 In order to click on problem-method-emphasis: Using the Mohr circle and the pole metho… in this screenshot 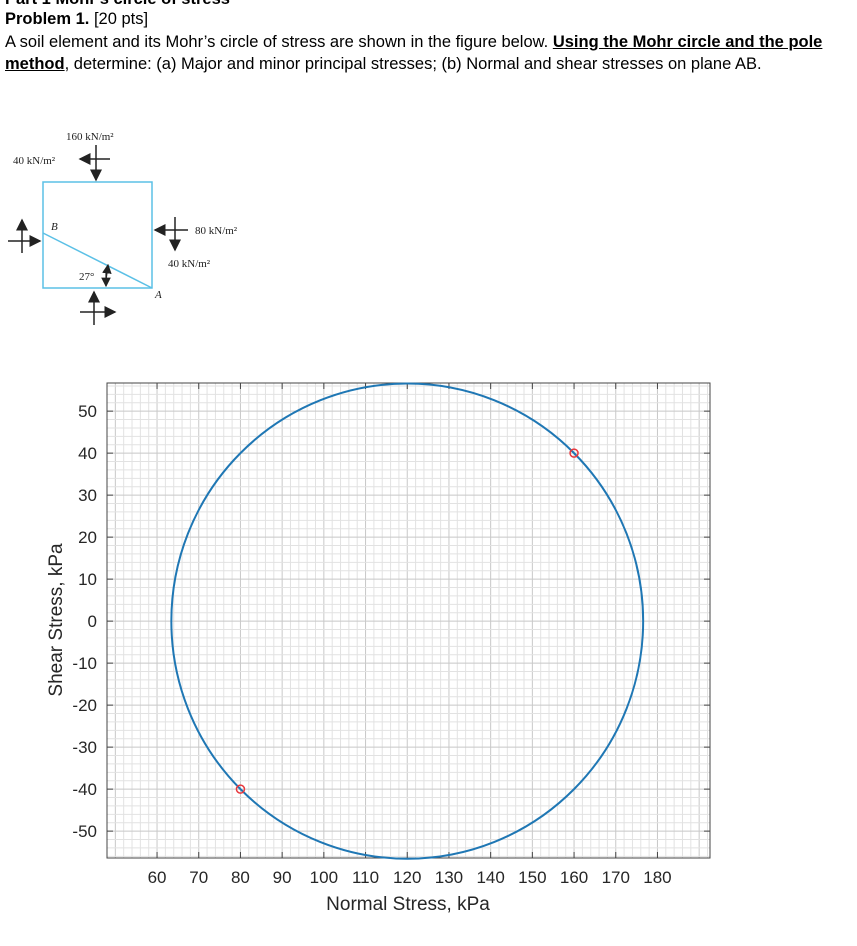, I will do `click(414, 53)`.